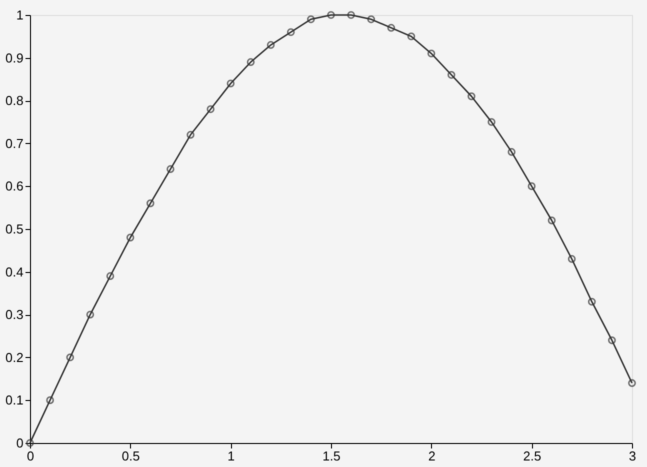 The image size is (647, 467). What do you see at coordinates (20, 443) in the screenshot?
I see `y-tick-label: 0` at bounding box center [20, 443].